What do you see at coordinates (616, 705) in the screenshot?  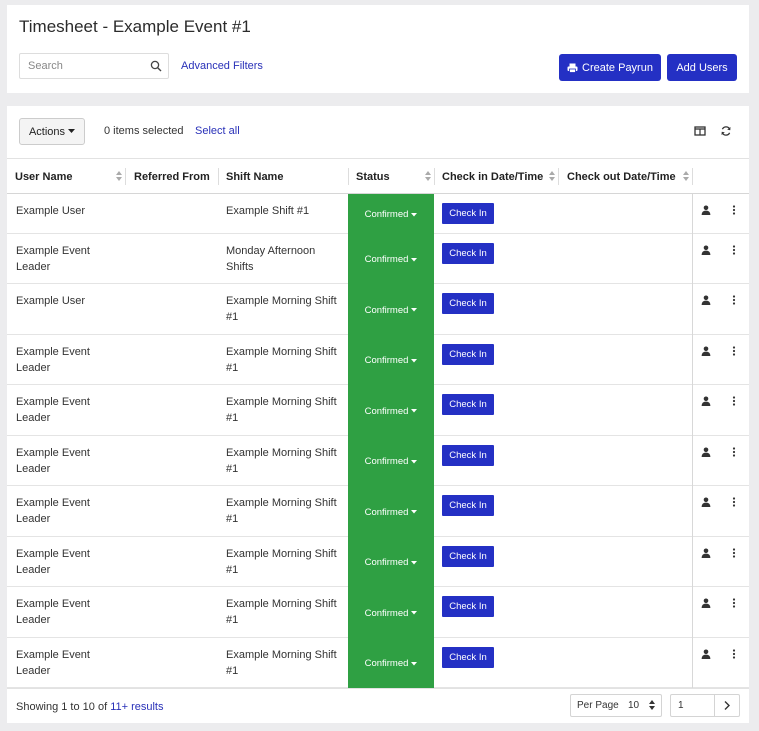 I see `per-page-select: Per Page 10` at bounding box center [616, 705].